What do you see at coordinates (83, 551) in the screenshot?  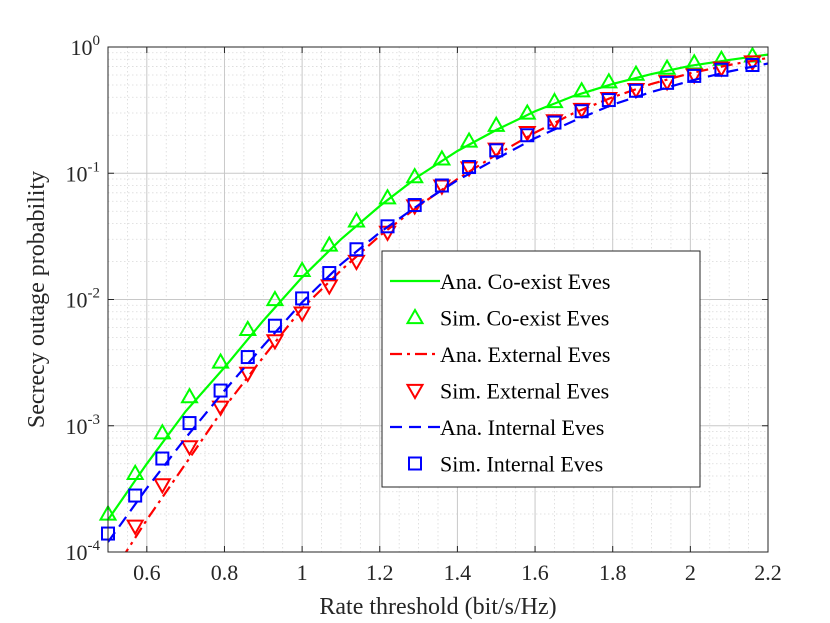 I see `y-tick-label: 10⁻⁴` at bounding box center [83, 551].